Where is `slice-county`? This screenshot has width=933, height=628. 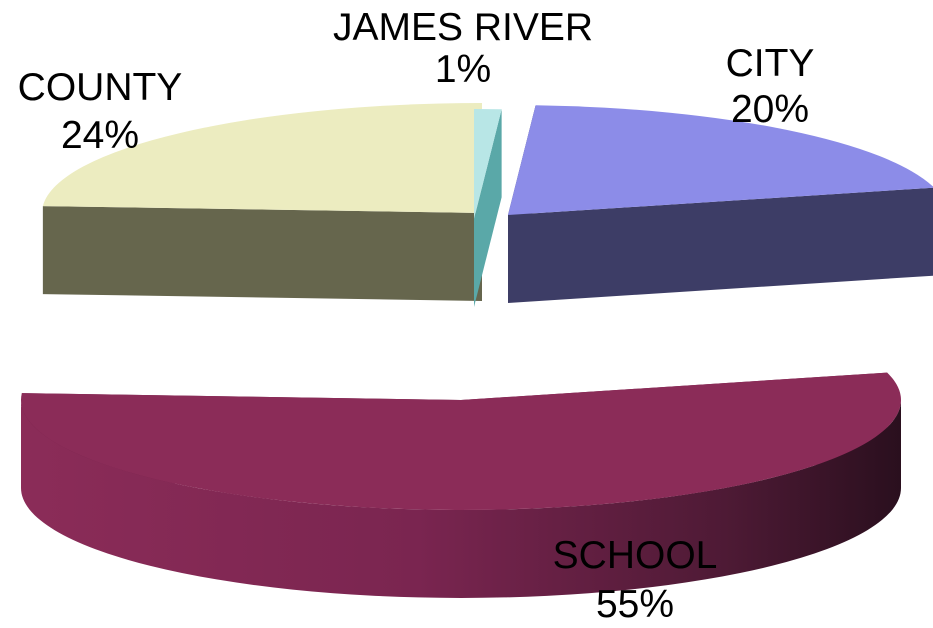 slice-county is located at coordinates (262, 201).